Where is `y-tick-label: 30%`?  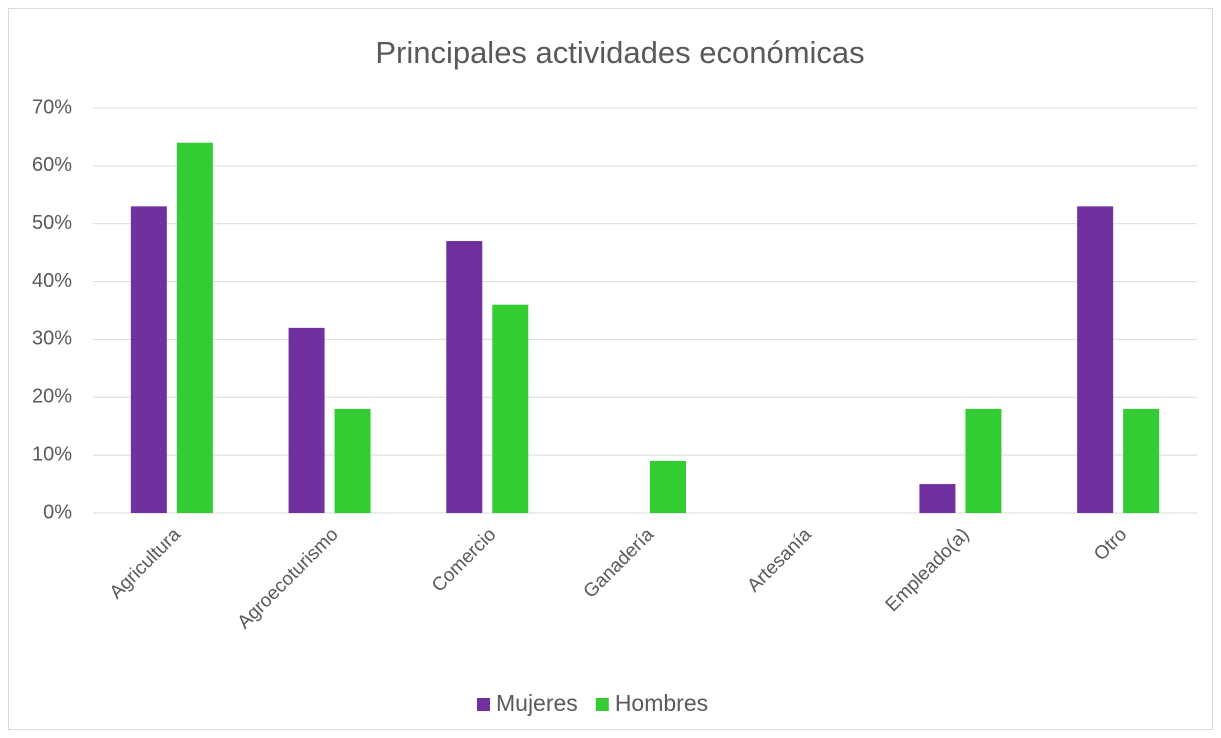 y-tick-label: 30% is located at coordinates (52, 339).